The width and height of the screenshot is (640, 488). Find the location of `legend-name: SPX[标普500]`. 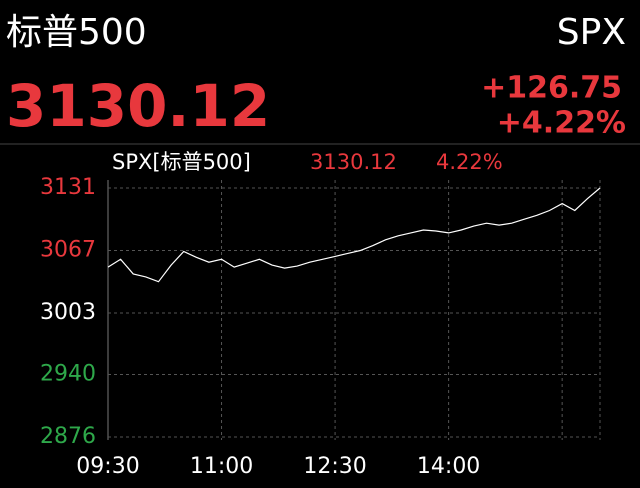

legend-name: SPX[标普500] is located at coordinates (181, 162).